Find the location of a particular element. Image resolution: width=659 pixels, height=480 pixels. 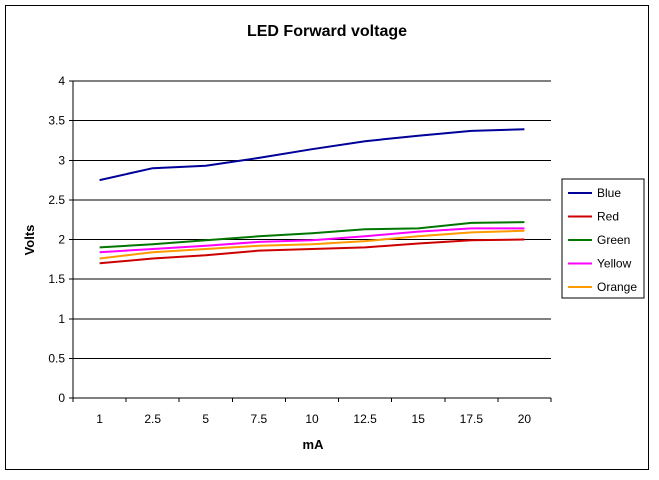

y-tick-label: 3.5 is located at coordinates (56, 121).